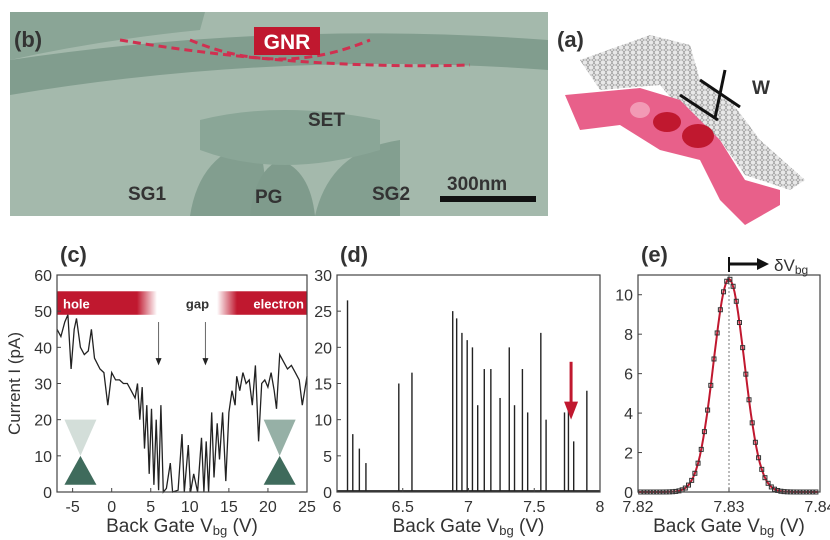 This screenshot has width=830, height=540. I want to click on x-tick-label: 5, so click(150, 507).